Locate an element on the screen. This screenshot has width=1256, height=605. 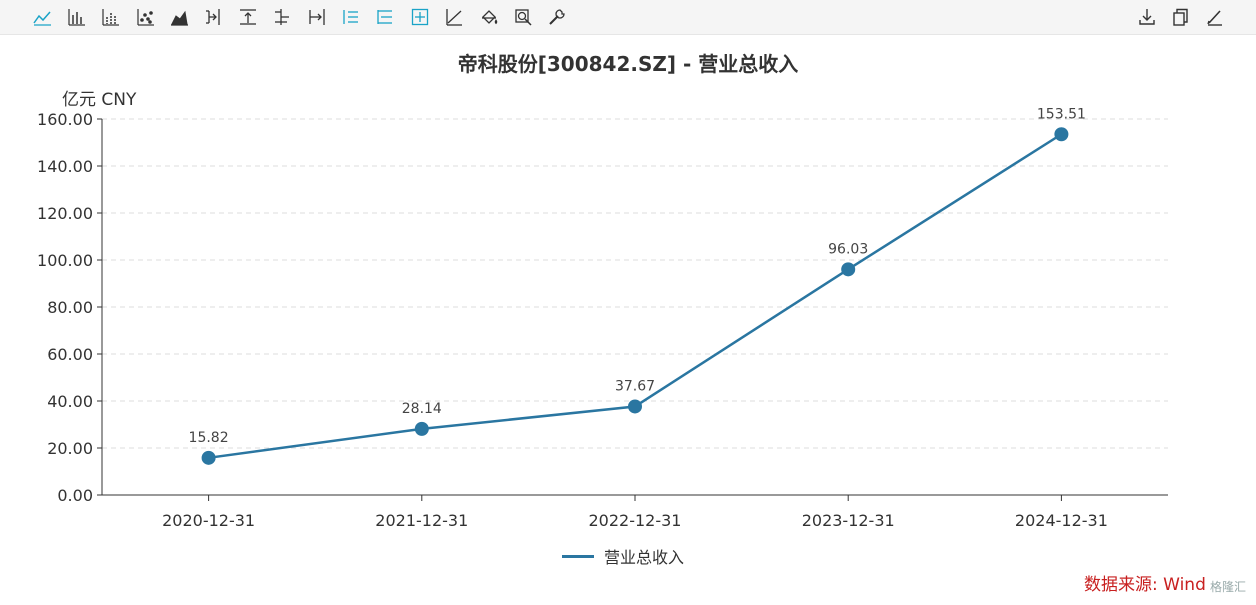
align-top-button is located at coordinates (247, 17).